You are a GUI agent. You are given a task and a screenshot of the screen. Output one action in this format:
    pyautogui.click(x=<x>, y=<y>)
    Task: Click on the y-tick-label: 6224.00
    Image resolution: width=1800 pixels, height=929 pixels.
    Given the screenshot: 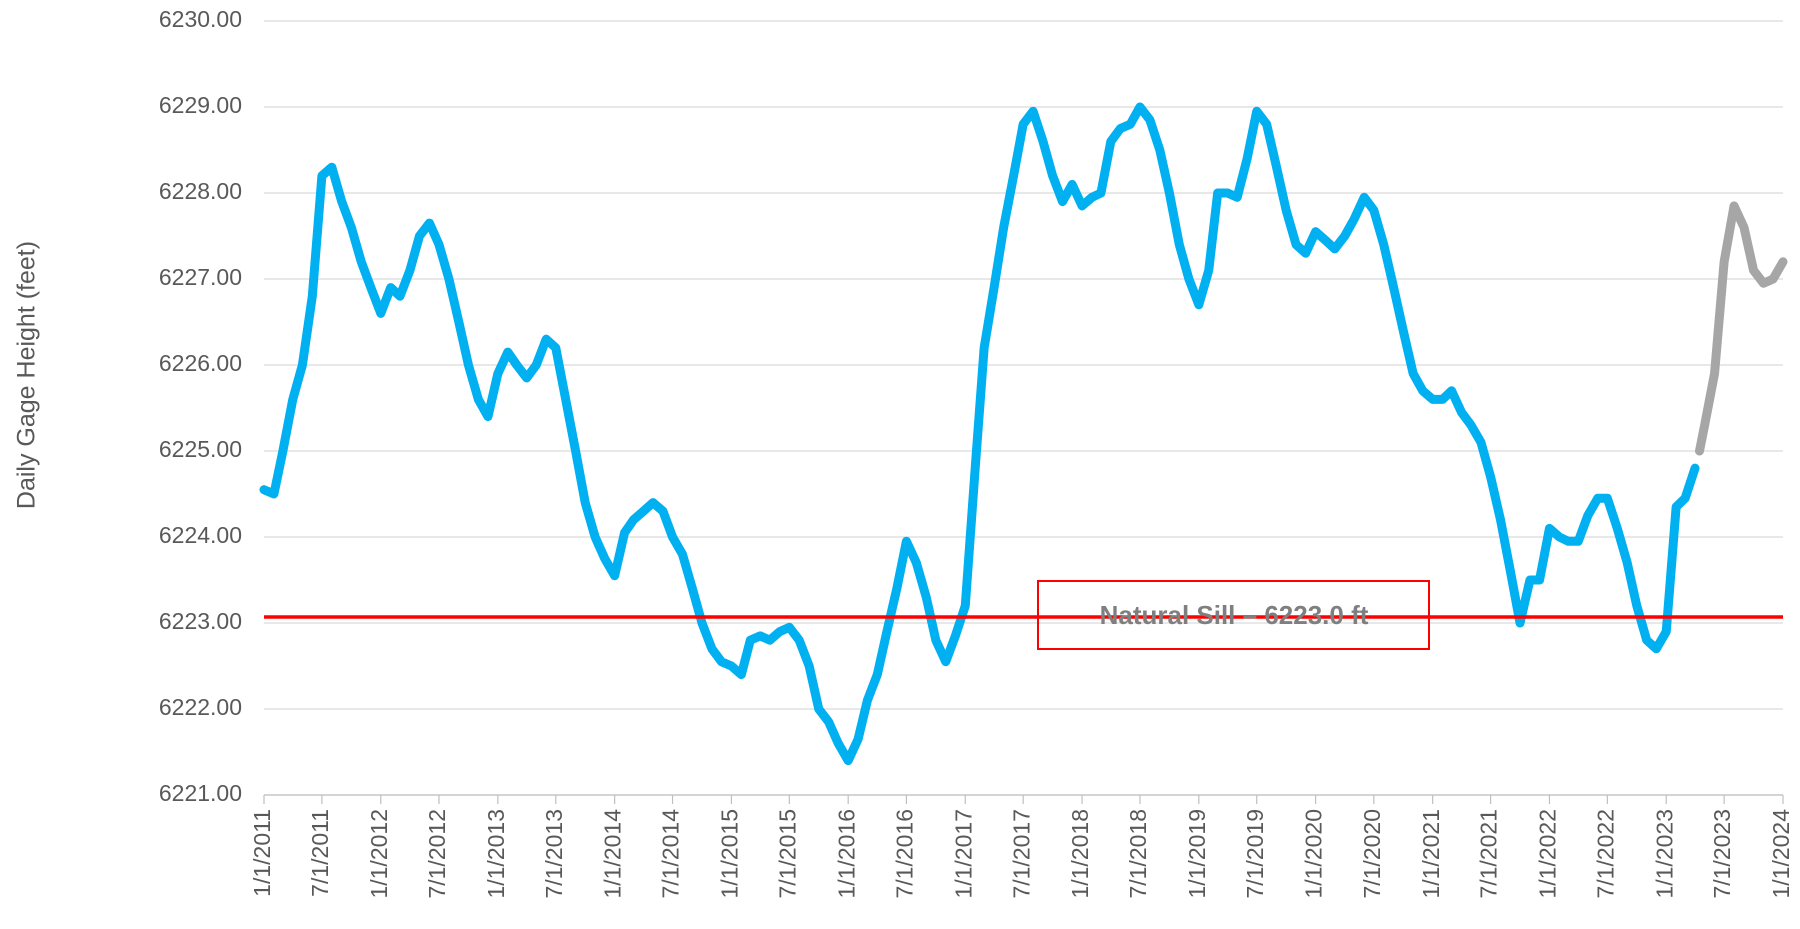 What is the action you would take?
    pyautogui.click(x=200, y=535)
    